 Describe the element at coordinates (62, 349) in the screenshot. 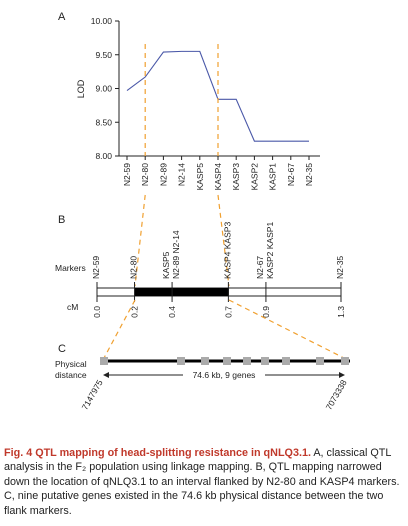

I see `panel-c-label: C` at that location.